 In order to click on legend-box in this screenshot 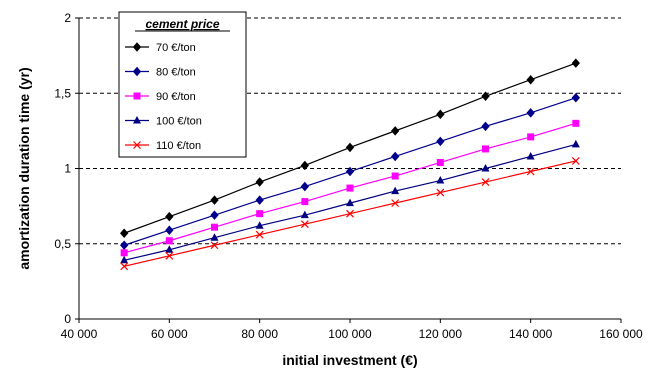, I will do `click(182, 84)`.